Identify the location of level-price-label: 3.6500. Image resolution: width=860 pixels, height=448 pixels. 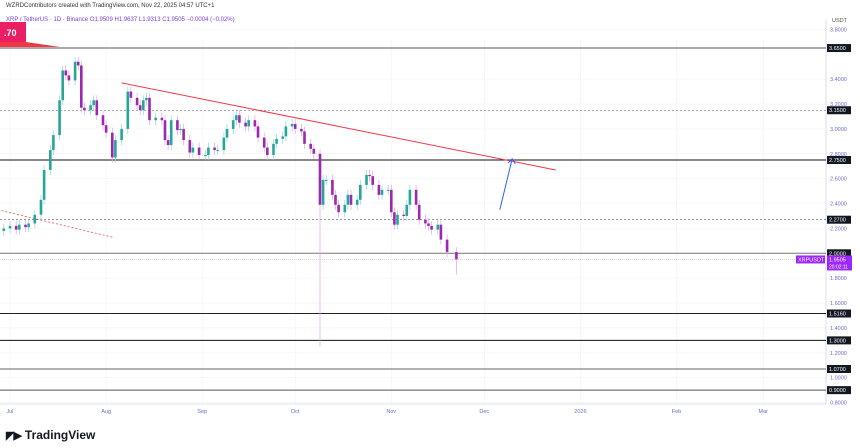
(837, 49).